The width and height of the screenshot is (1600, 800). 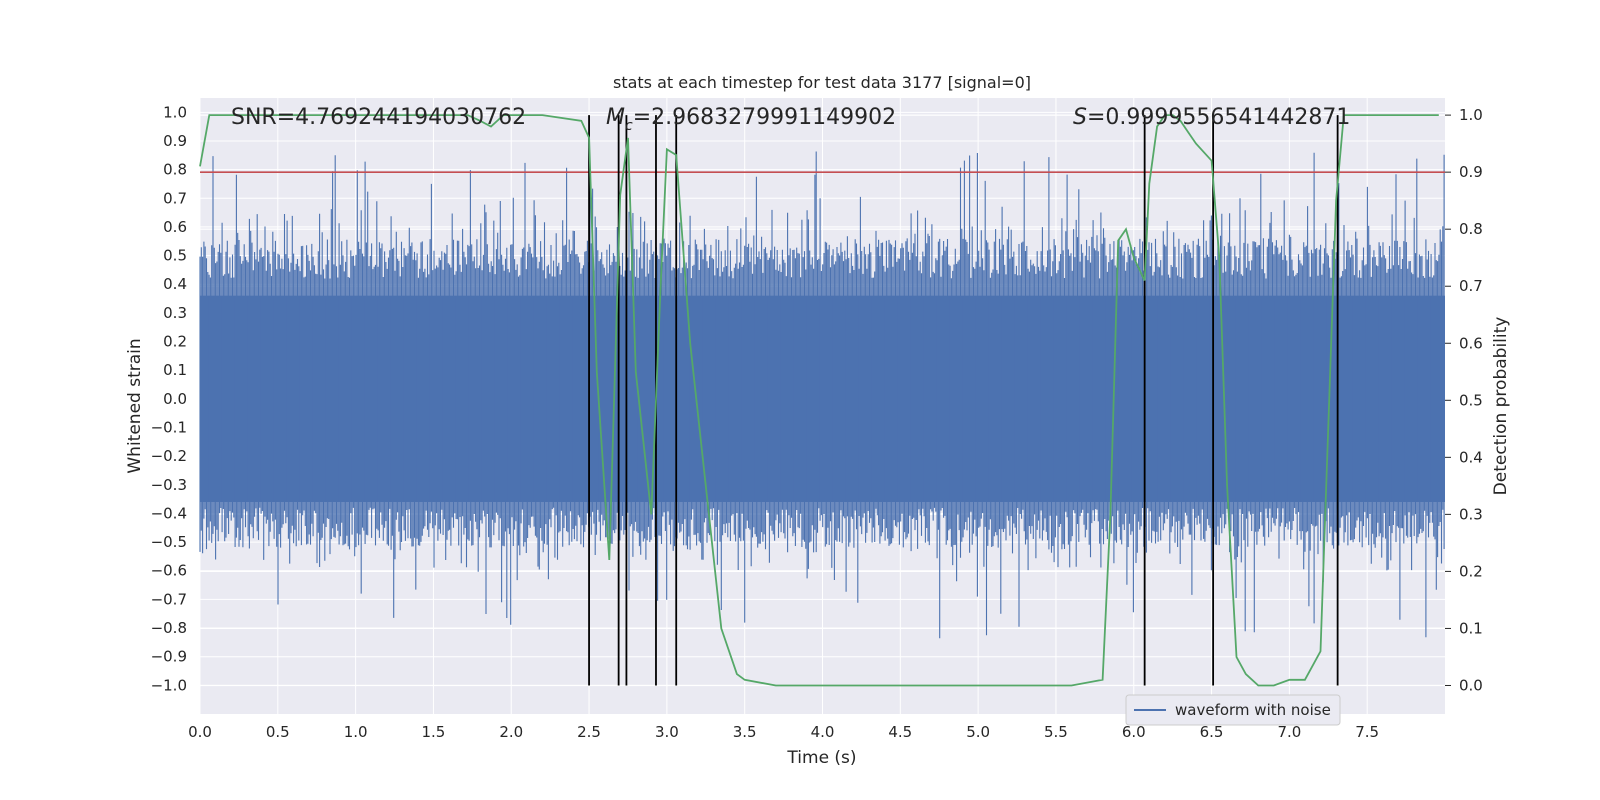 I want to click on y-tick-label-right: 0.6, so click(x=1471, y=343).